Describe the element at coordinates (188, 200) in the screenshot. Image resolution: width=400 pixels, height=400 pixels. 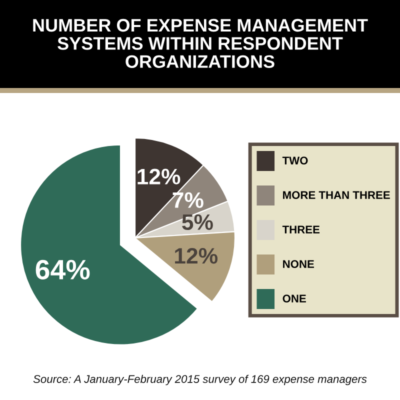
I see `data-label: 7%` at that location.